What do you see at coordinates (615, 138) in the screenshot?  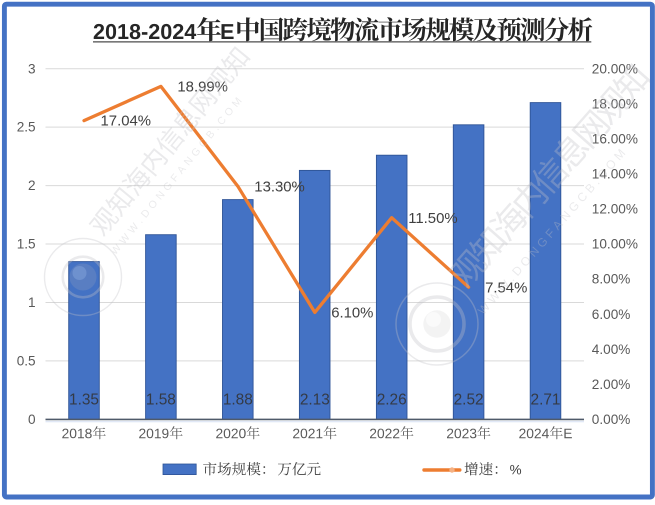 I see `svg-text: 16.00%` at bounding box center [615, 138].